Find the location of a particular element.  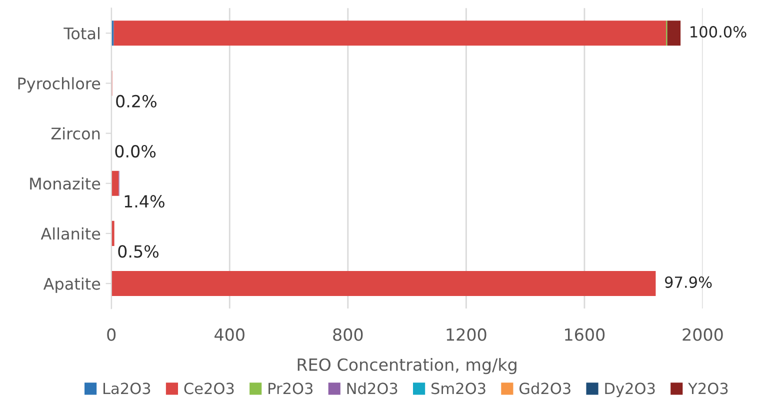

x-tick-label: 0 is located at coordinates (111, 334).